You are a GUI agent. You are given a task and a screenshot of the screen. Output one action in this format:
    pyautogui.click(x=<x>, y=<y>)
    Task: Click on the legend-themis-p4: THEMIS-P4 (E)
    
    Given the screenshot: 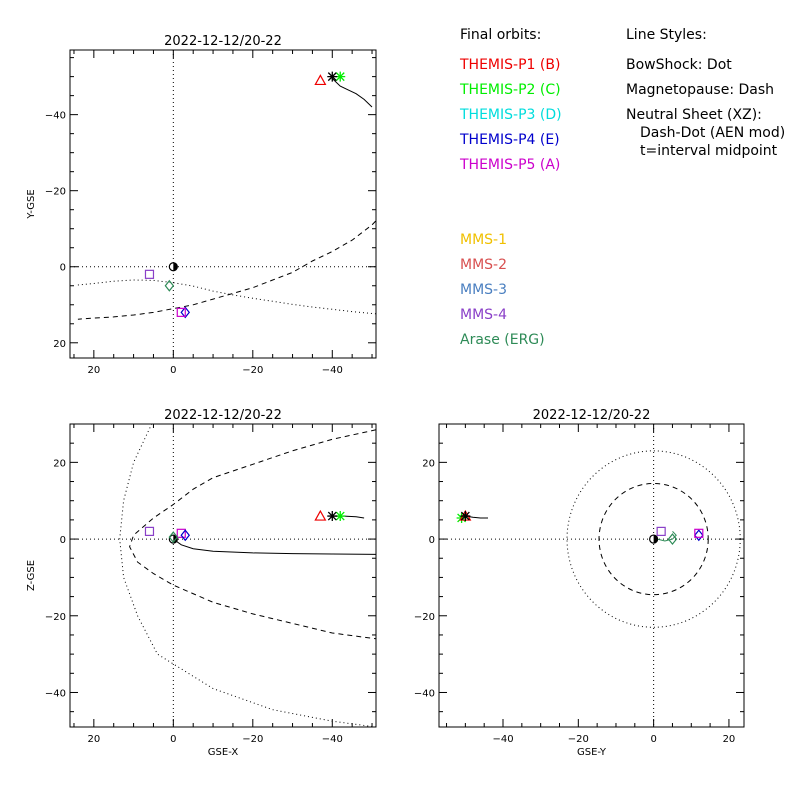 What is the action you would take?
    pyautogui.click(x=510, y=140)
    